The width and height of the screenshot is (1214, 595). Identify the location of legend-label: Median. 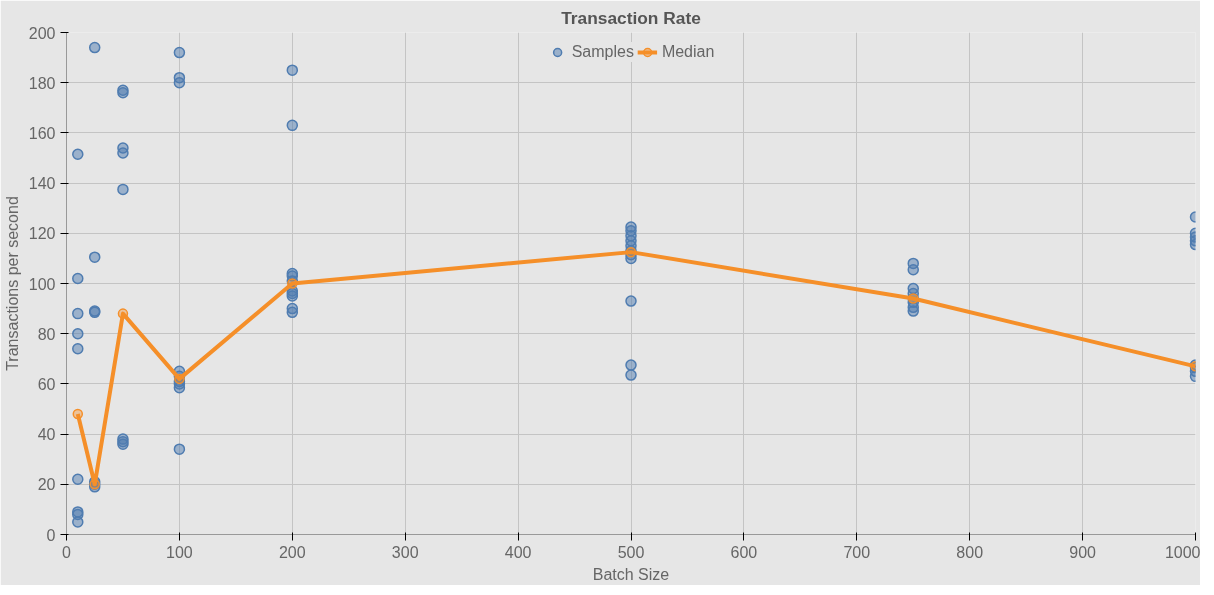
(688, 52).